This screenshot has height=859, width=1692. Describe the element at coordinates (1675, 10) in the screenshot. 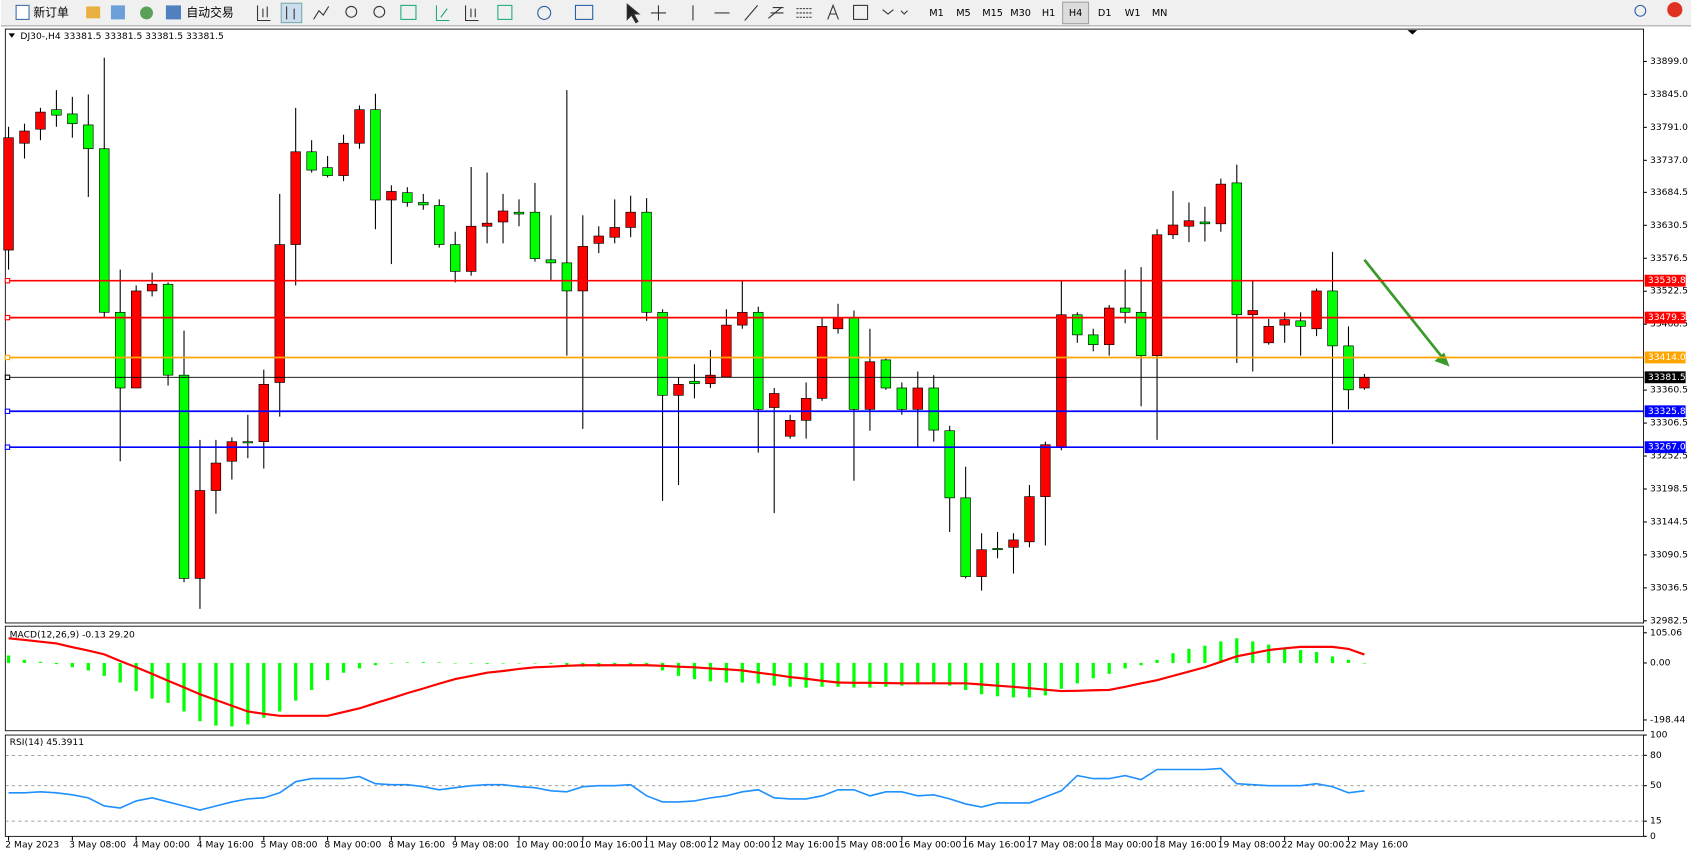

I see `notification-badge` at that location.